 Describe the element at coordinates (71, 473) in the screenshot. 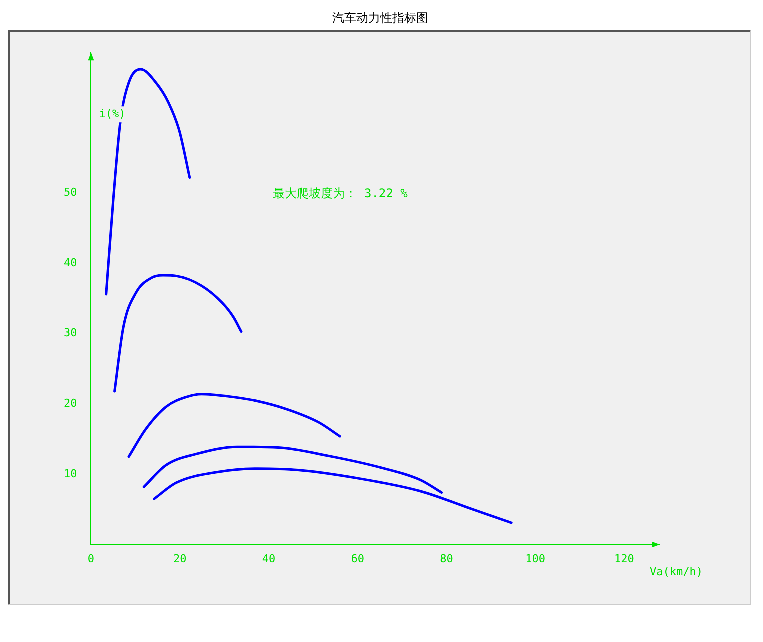

I see `y-tick-label: 10` at that location.